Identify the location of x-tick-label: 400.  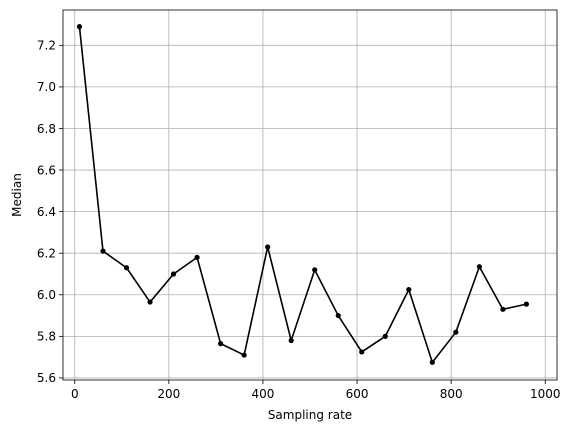
(262, 394).